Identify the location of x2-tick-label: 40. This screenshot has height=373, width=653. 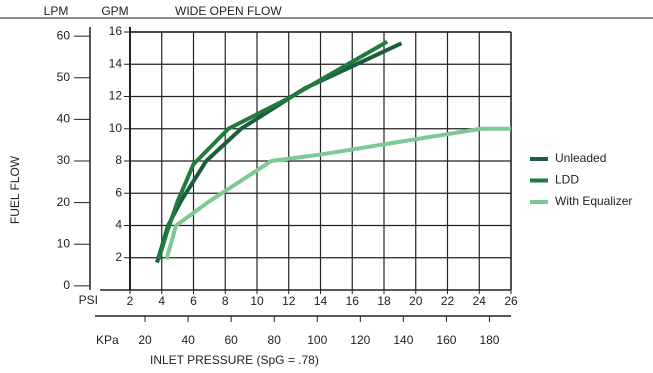
(188, 340).